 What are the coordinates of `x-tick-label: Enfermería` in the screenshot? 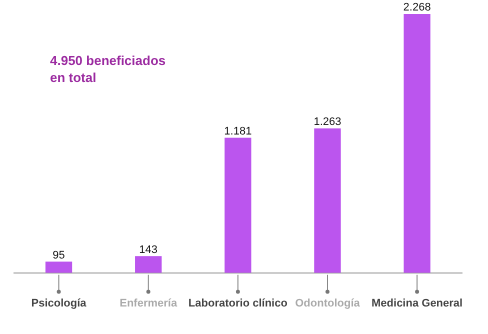 It's located at (149, 303).